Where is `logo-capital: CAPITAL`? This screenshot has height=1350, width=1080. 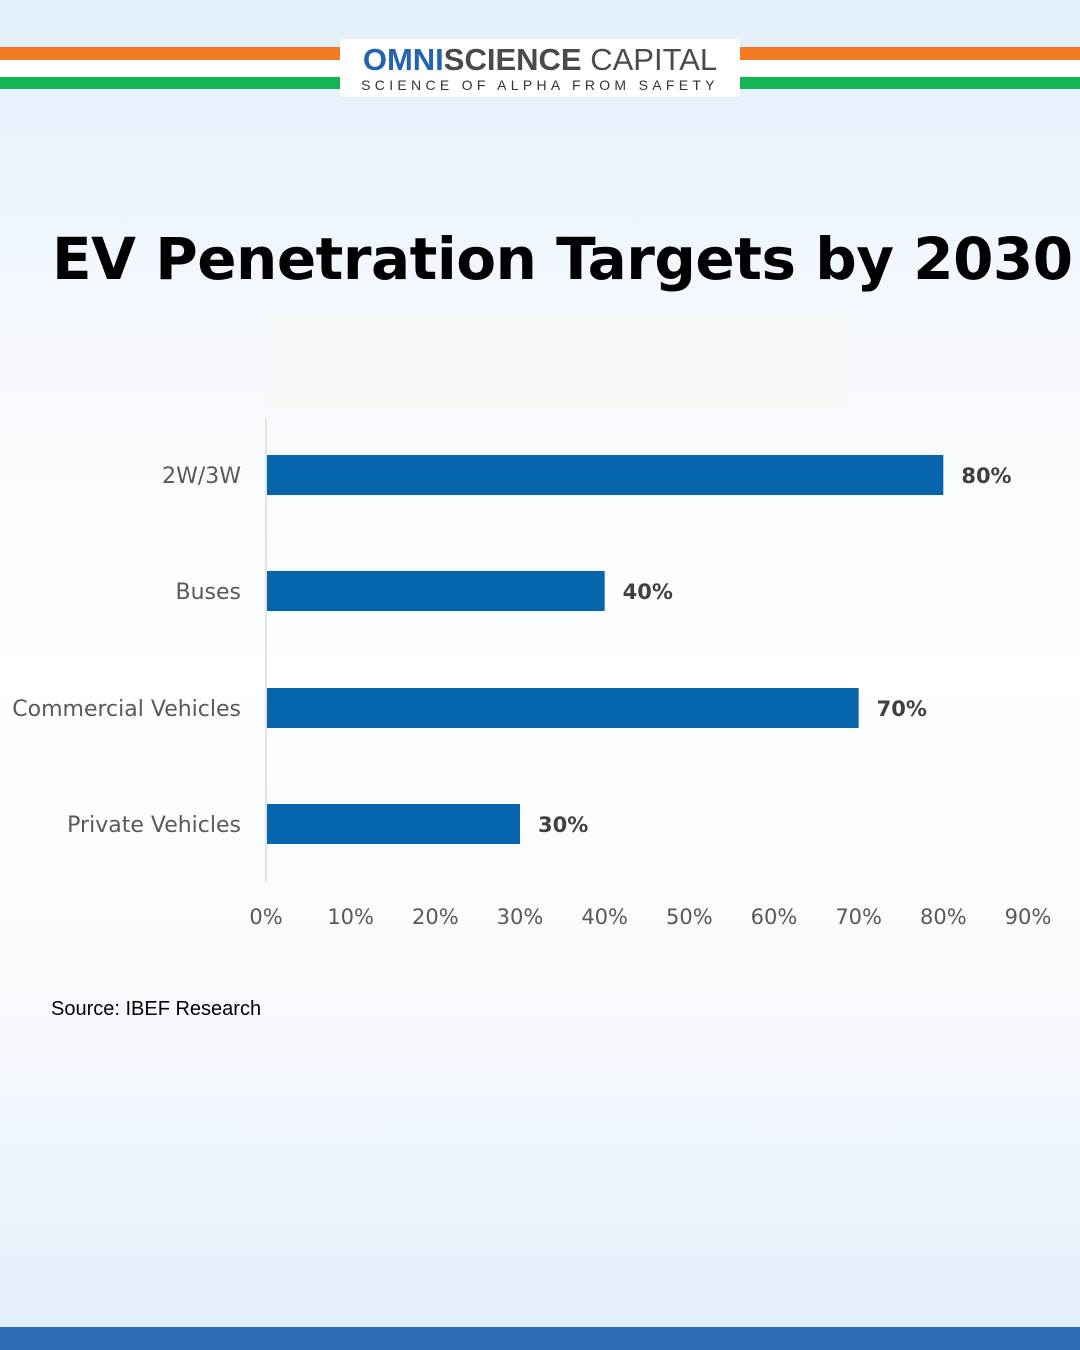
logo-capital: CAPITAL is located at coordinates (649, 59).